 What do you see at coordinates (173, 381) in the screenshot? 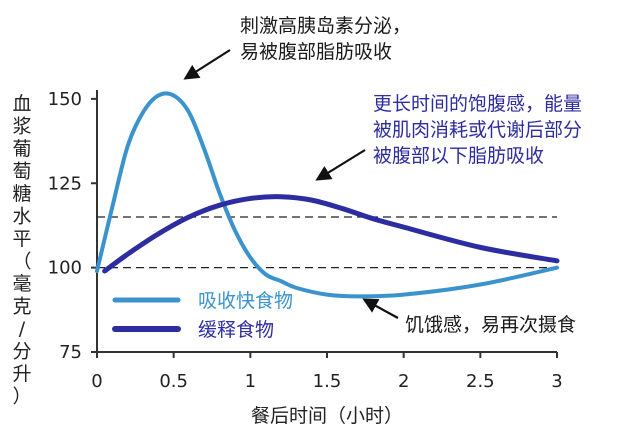
I see `x-tick-label: 0.5` at bounding box center [173, 381].